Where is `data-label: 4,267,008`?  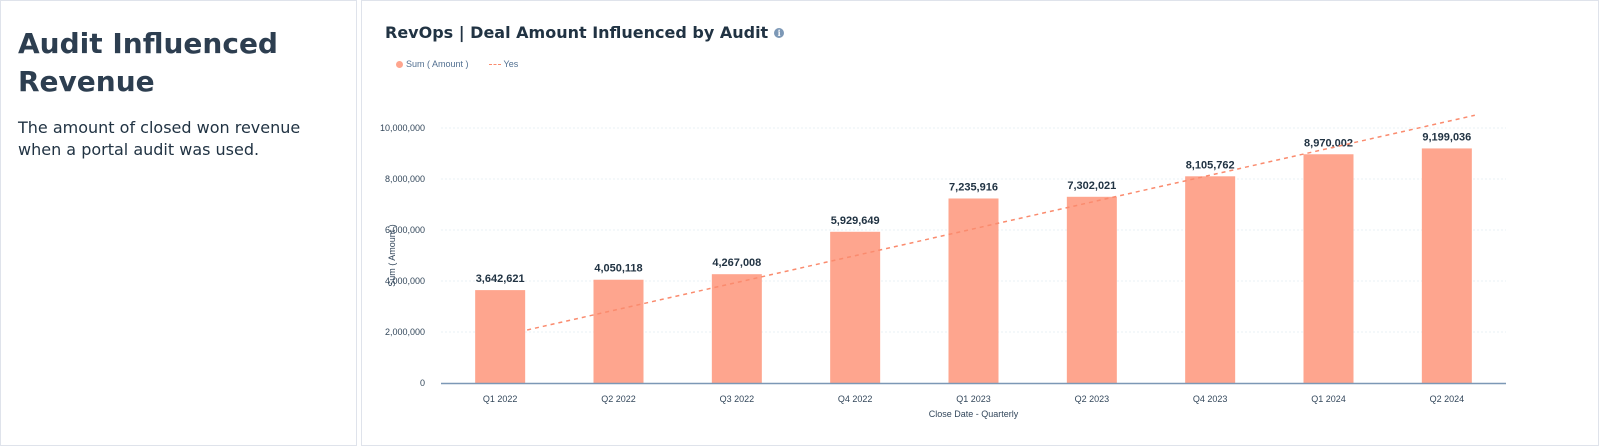 data-label: 4,267,008 is located at coordinates (736, 263).